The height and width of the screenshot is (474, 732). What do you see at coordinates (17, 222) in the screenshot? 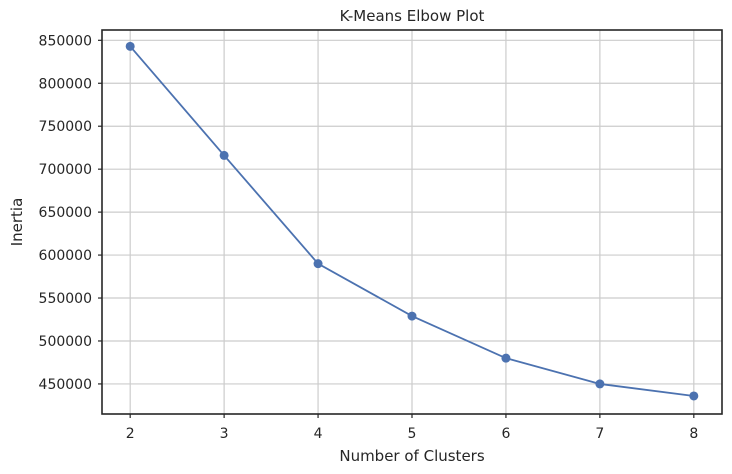
I see `y-axis-label: Inertia` at bounding box center [17, 222].